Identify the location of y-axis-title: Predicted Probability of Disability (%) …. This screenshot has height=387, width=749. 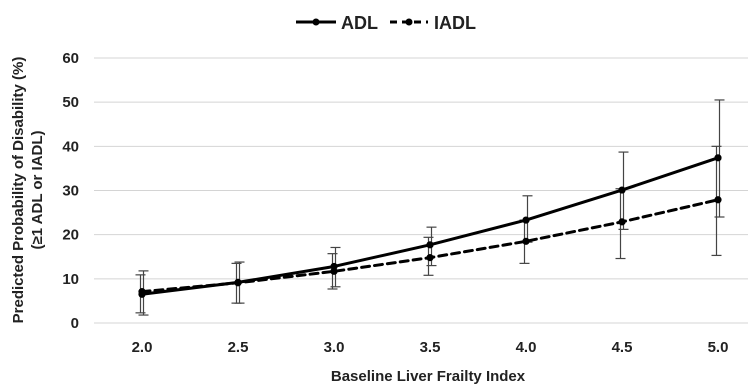
(28, 190).